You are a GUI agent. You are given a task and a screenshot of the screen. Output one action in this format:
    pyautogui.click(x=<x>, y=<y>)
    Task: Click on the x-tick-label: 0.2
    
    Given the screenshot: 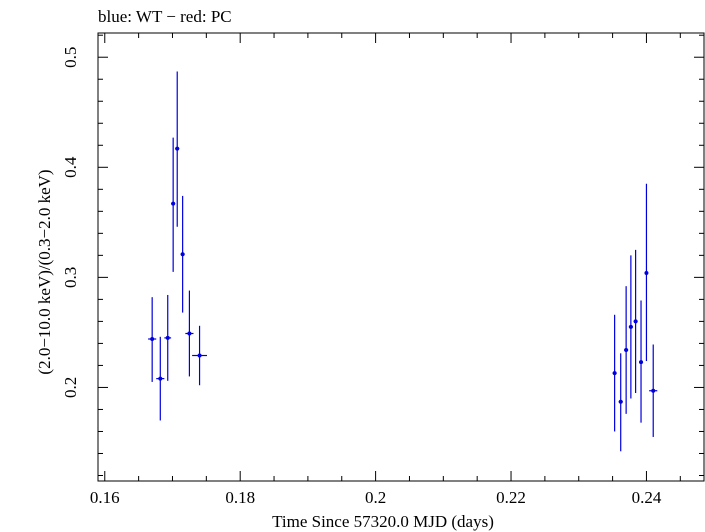 What is the action you would take?
    pyautogui.click(x=375, y=497)
    